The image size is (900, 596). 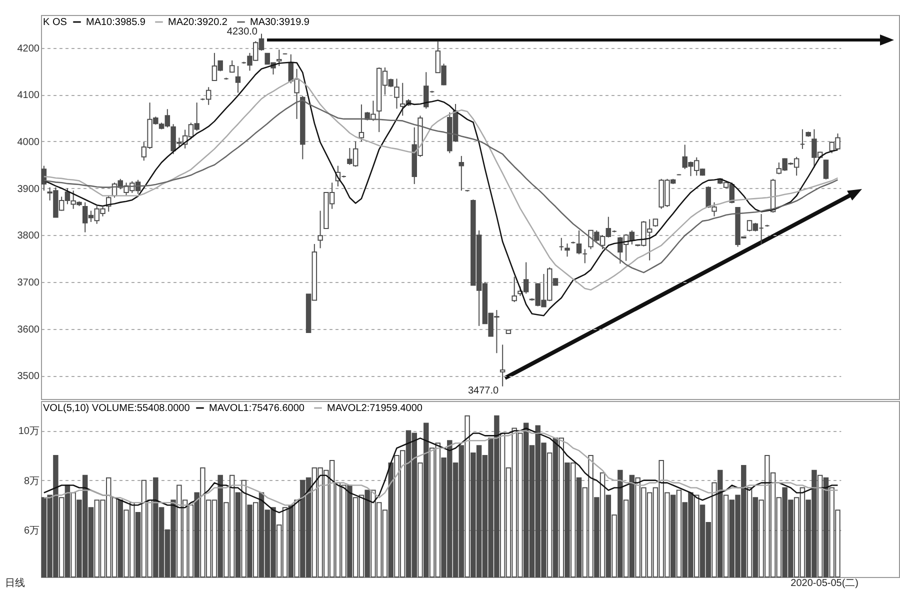 I want to click on y-tick-label: 6万, so click(x=32, y=530).